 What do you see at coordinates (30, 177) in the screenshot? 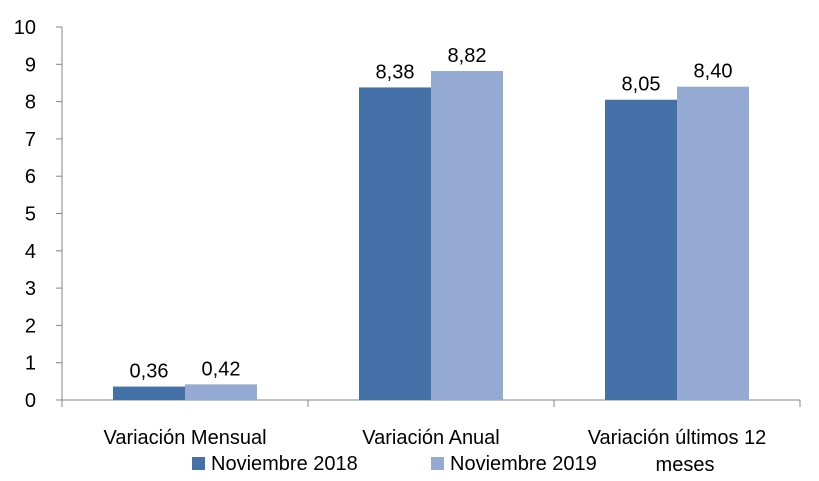
I see `y-tick-label: 6` at bounding box center [30, 177].